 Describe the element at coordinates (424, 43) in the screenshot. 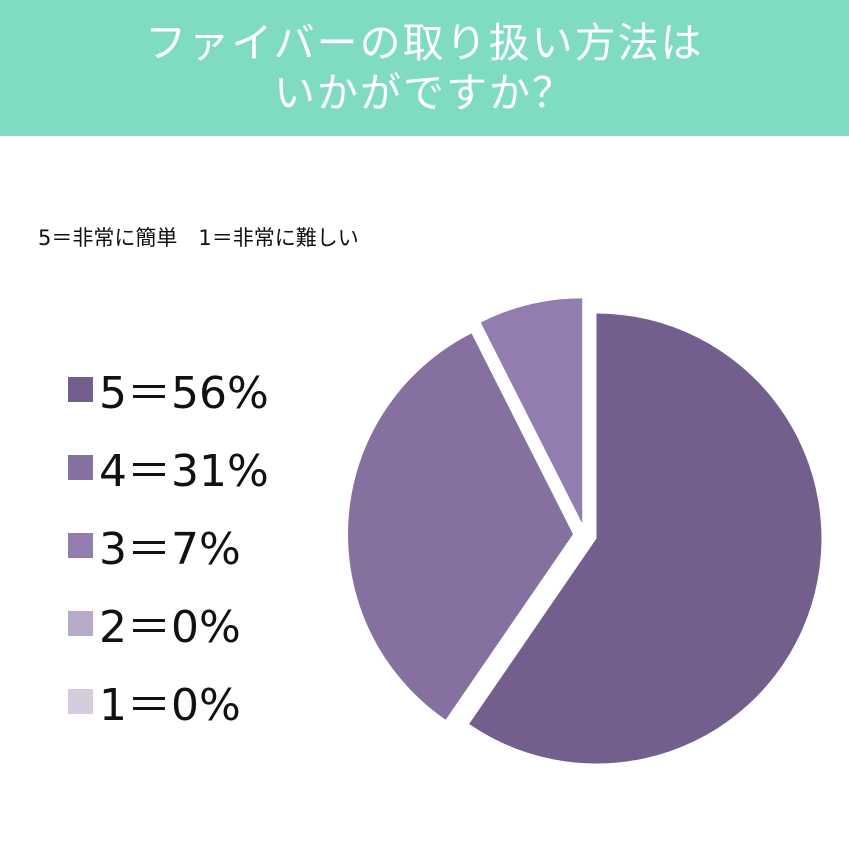

I see `chart-title-line-1: ファイバーの取り扱い方法は` at that location.